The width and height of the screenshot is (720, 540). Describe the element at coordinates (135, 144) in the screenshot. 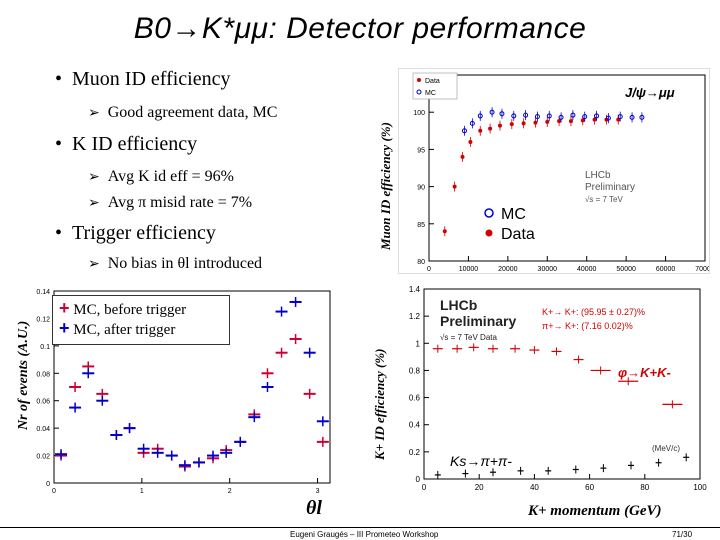

I see `bullet-k-id-text: K ID efficiency` at that location.